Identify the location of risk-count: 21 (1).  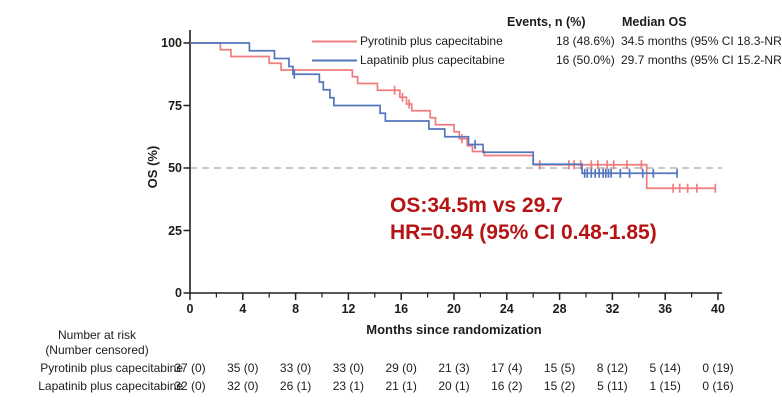
(401, 386).